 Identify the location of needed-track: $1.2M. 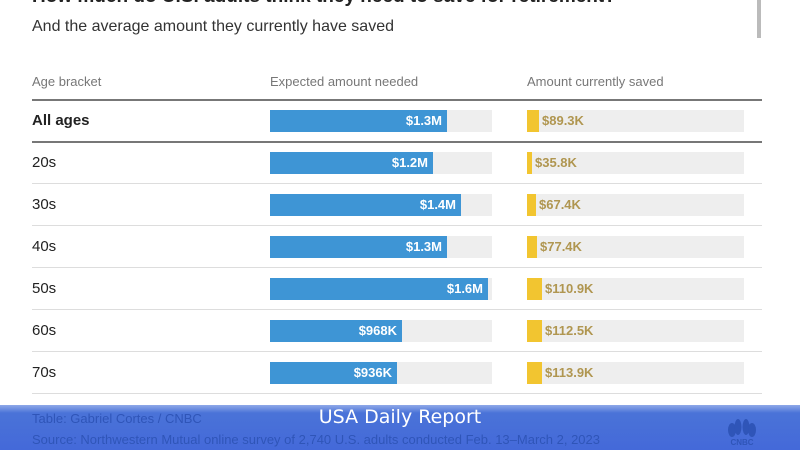
(381, 163).